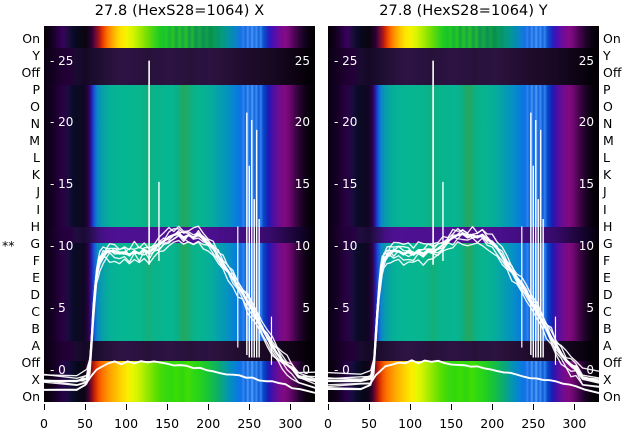  I want to click on category-label-off-19: Off, so click(612, 362).